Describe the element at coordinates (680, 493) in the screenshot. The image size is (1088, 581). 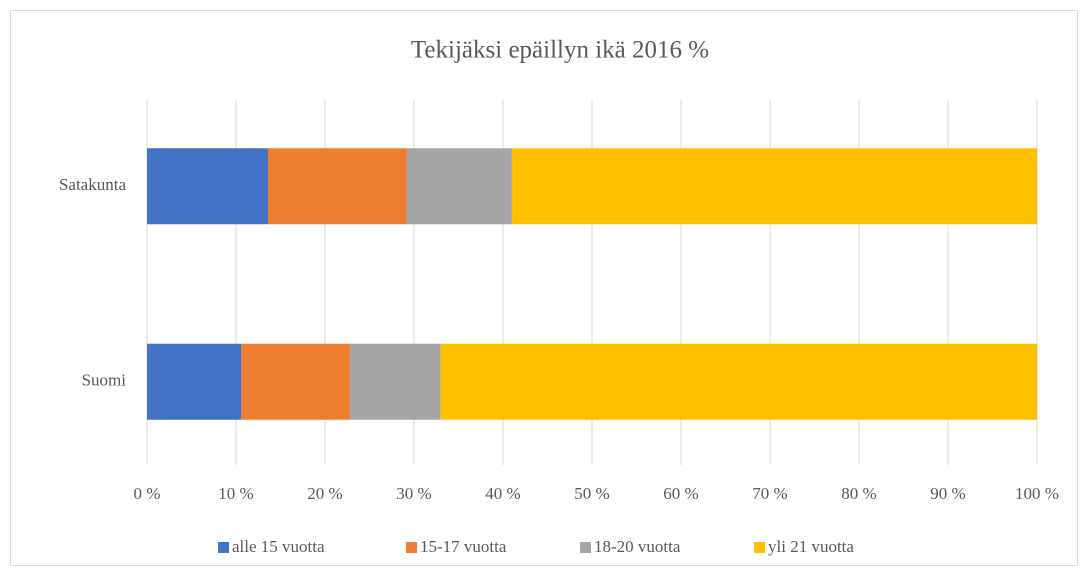
I see `x-tick-label: 60 %` at that location.